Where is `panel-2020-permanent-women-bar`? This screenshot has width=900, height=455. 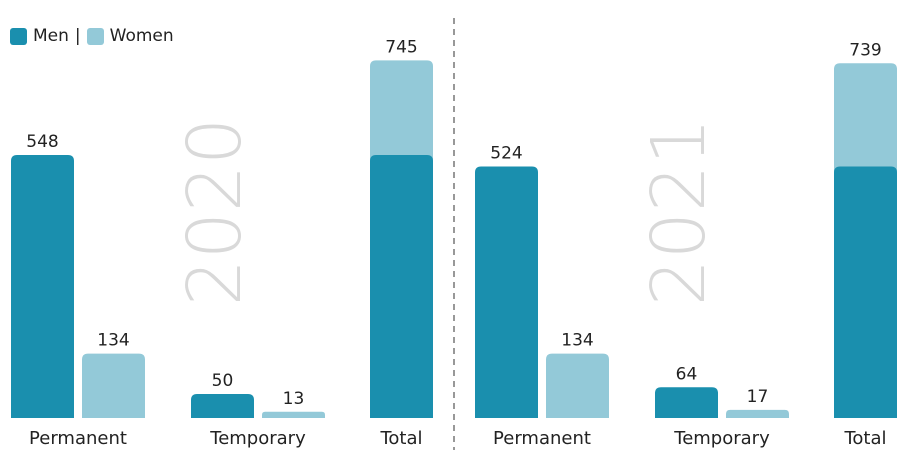
panel-2020-permanent-women-bar is located at coordinates (113, 385).